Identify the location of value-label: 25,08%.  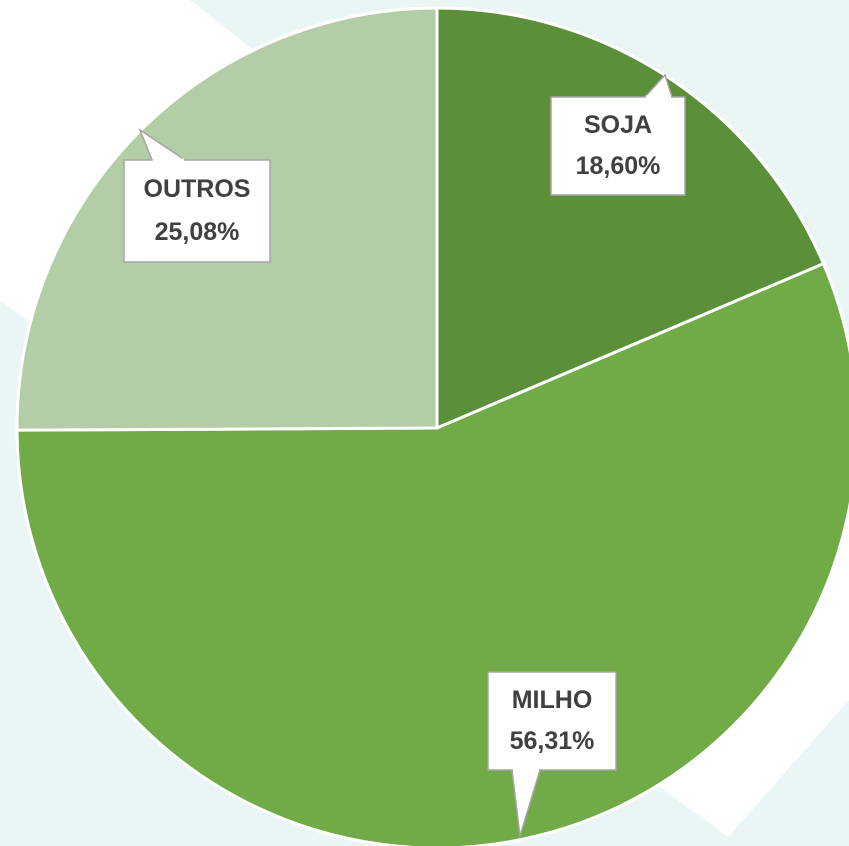
(197, 232).